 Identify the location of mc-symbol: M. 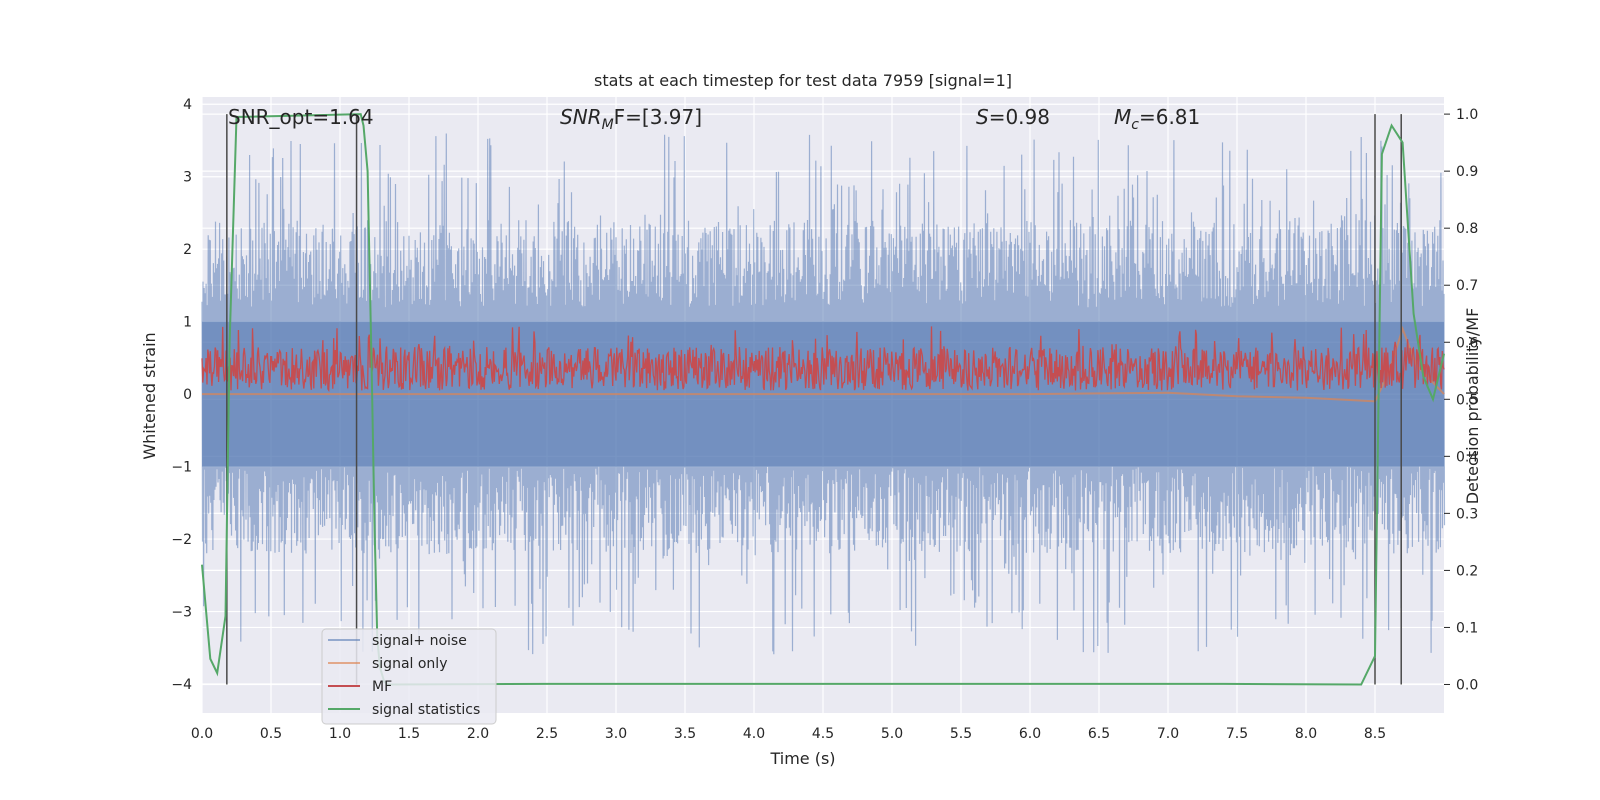
(1122, 117).